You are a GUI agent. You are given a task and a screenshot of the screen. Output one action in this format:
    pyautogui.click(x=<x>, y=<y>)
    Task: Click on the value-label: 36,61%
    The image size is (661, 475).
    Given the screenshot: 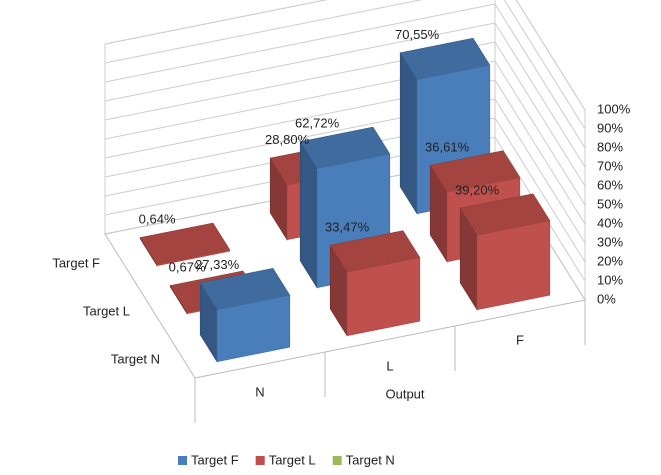 What is the action you would take?
    pyautogui.click(x=447, y=146)
    